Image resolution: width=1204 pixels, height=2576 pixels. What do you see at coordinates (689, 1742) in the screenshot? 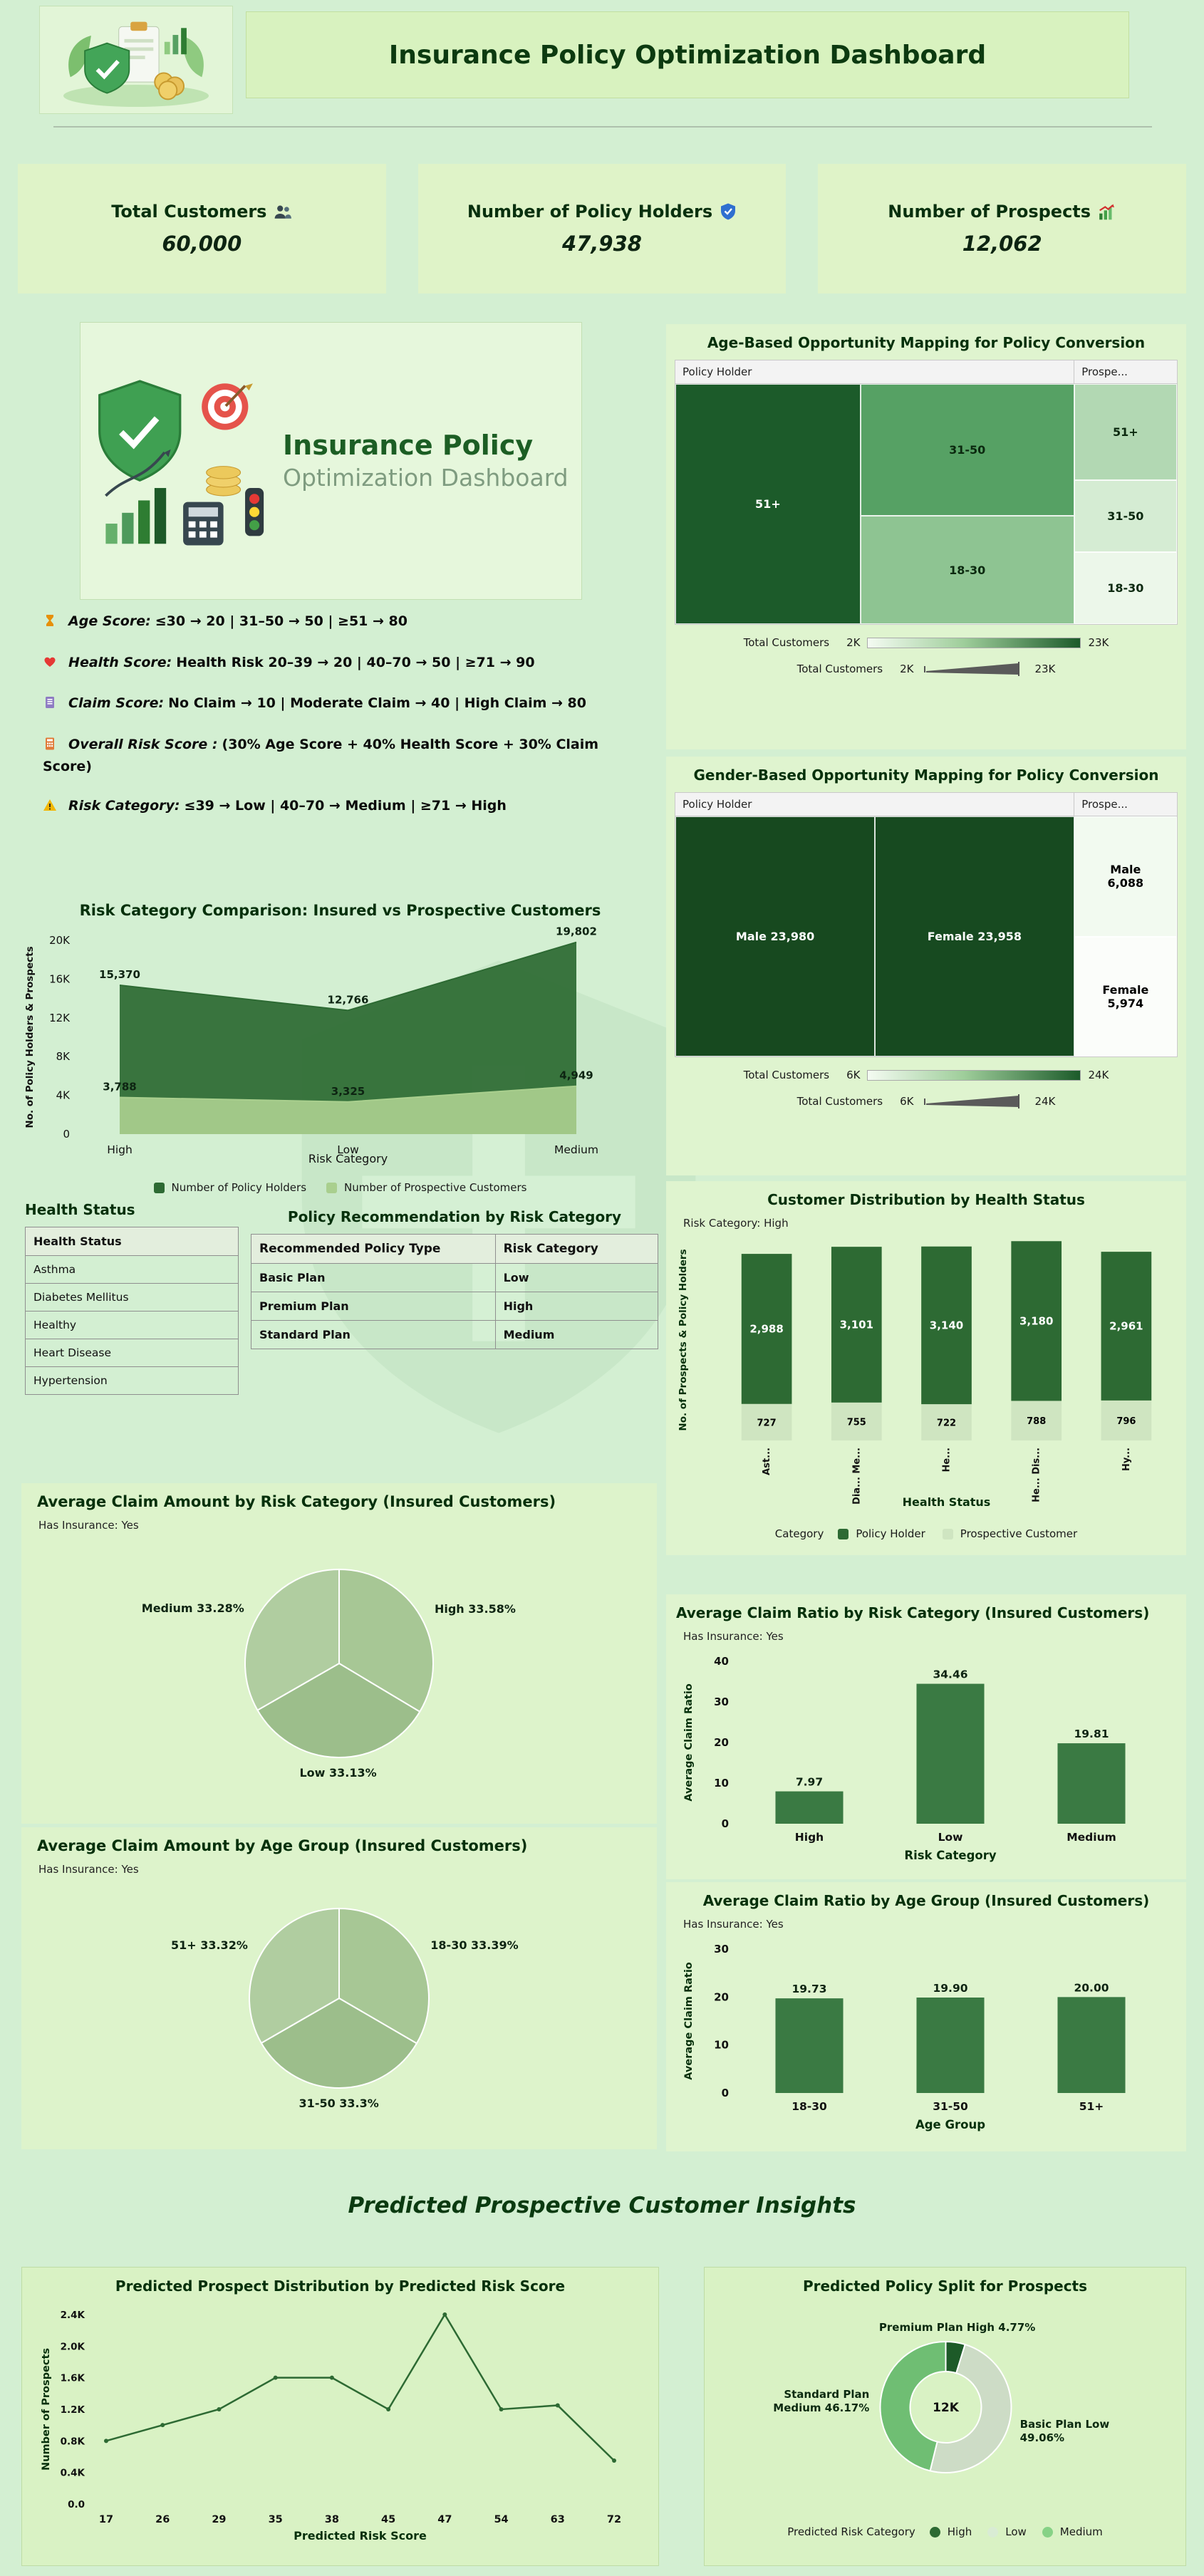
I see `svg-text: Average Claim Ratio` at bounding box center [689, 1742].